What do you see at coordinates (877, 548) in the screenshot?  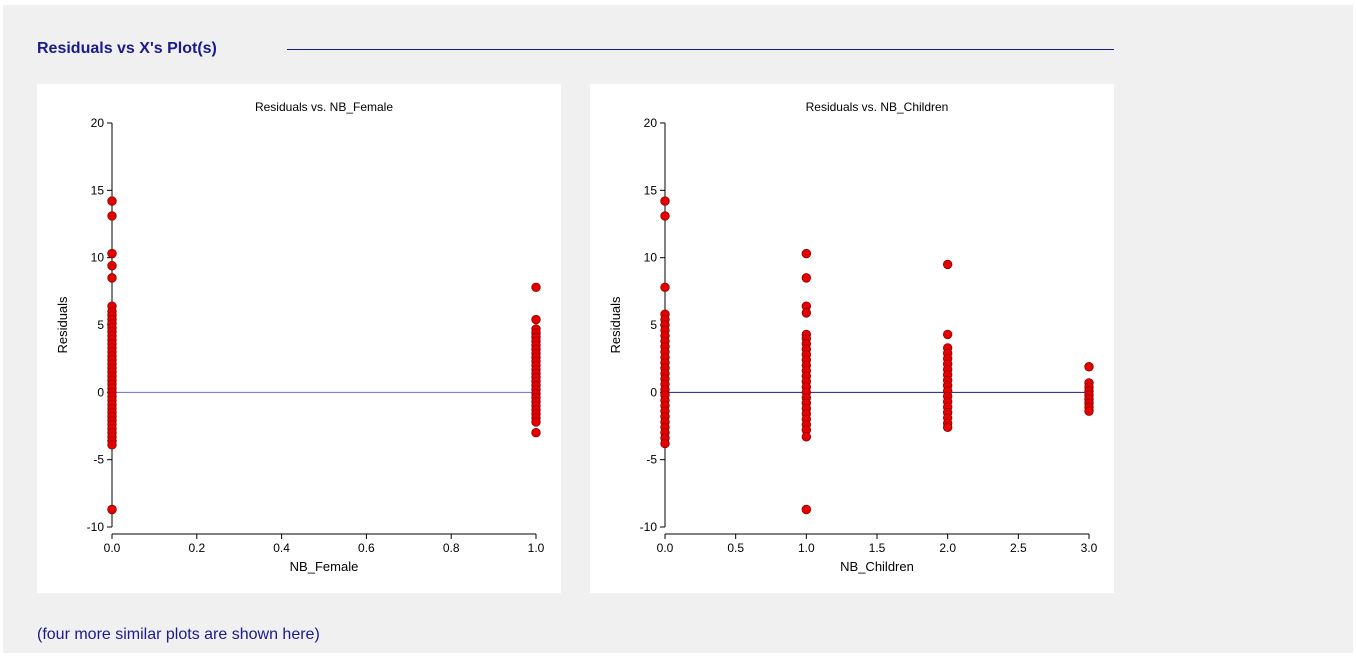 I see `x-tick-label: 1.5` at bounding box center [877, 548].